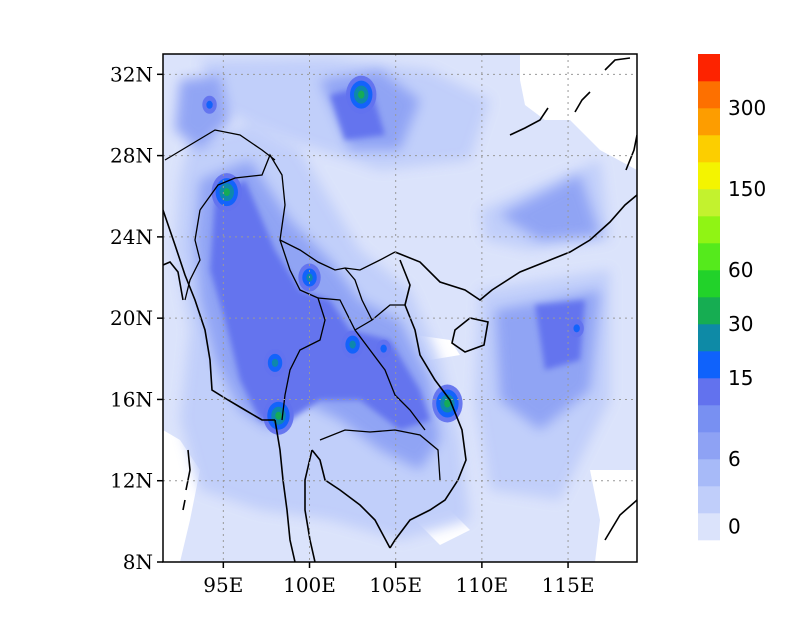 This screenshot has height=618, width=800. Describe the element at coordinates (732, 297) in the screenshot. I see `colorbar: 0 6 15 30 60 150 300` at that location.